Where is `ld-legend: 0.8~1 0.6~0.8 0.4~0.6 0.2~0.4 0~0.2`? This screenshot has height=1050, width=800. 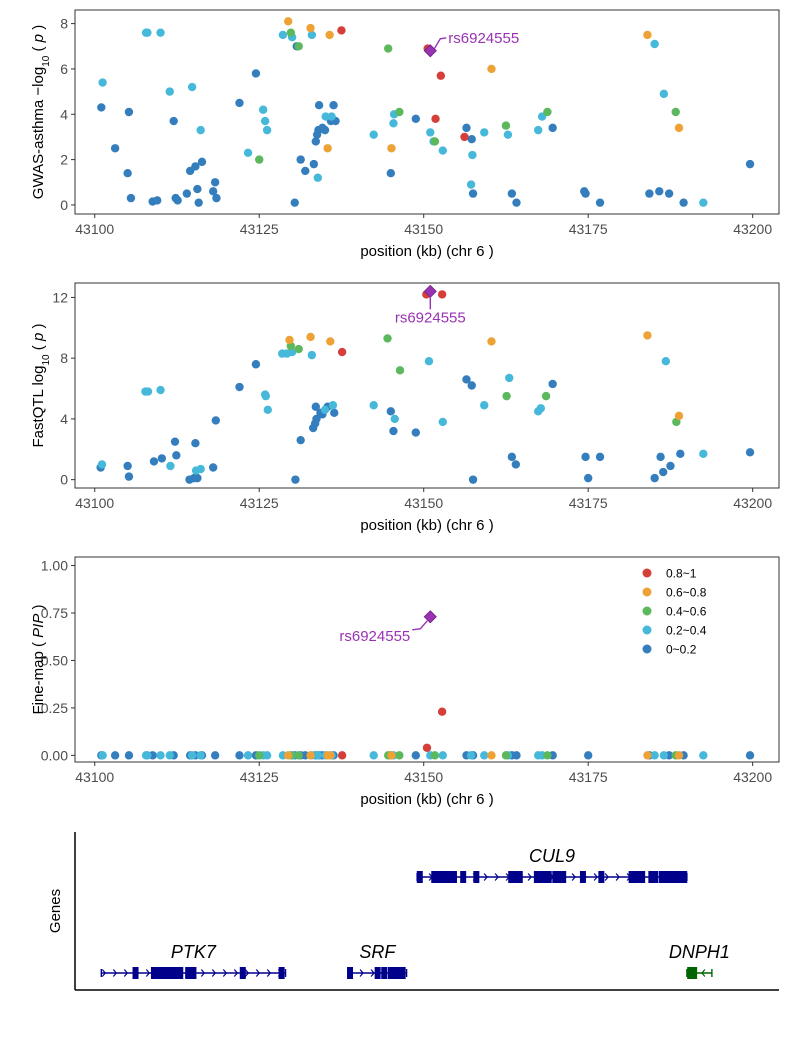 ld-legend: 0.8~1 0.6~0.8 0.4~0.6 0.2~0.4 0~0.2 is located at coordinates (674, 612).